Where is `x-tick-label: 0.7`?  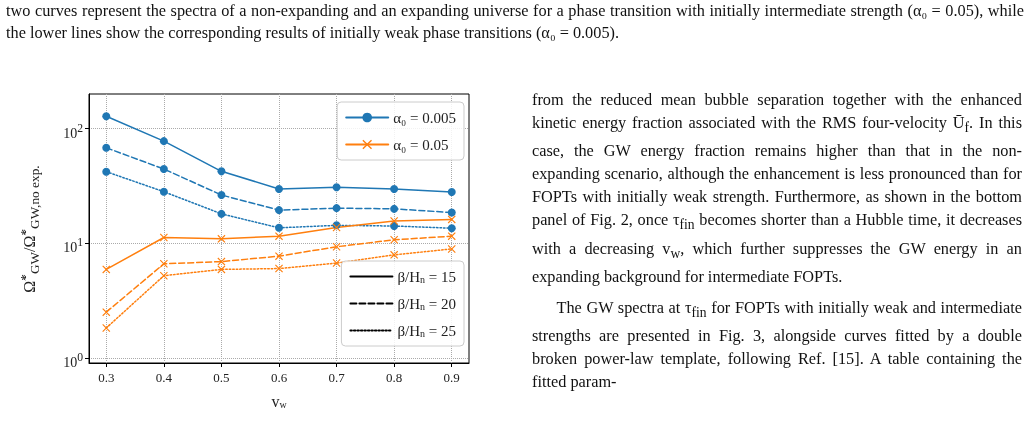
x-tick-label: 0.7 is located at coordinates (337, 377).